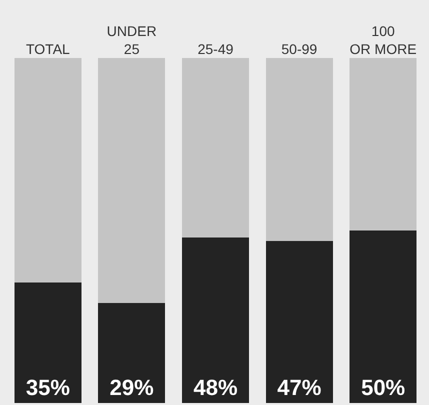 The width and height of the screenshot is (429, 405). Describe the element at coordinates (383, 40) in the screenshot. I see `x-tick-label: 100 OR MORE` at that location.